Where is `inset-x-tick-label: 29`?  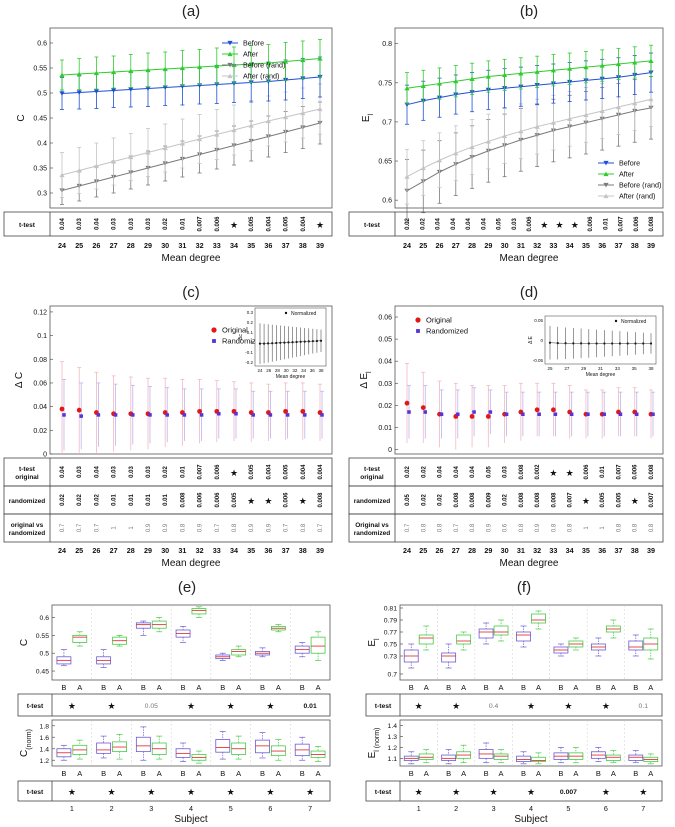 inset-x-tick-label: 29 is located at coordinates (584, 368).